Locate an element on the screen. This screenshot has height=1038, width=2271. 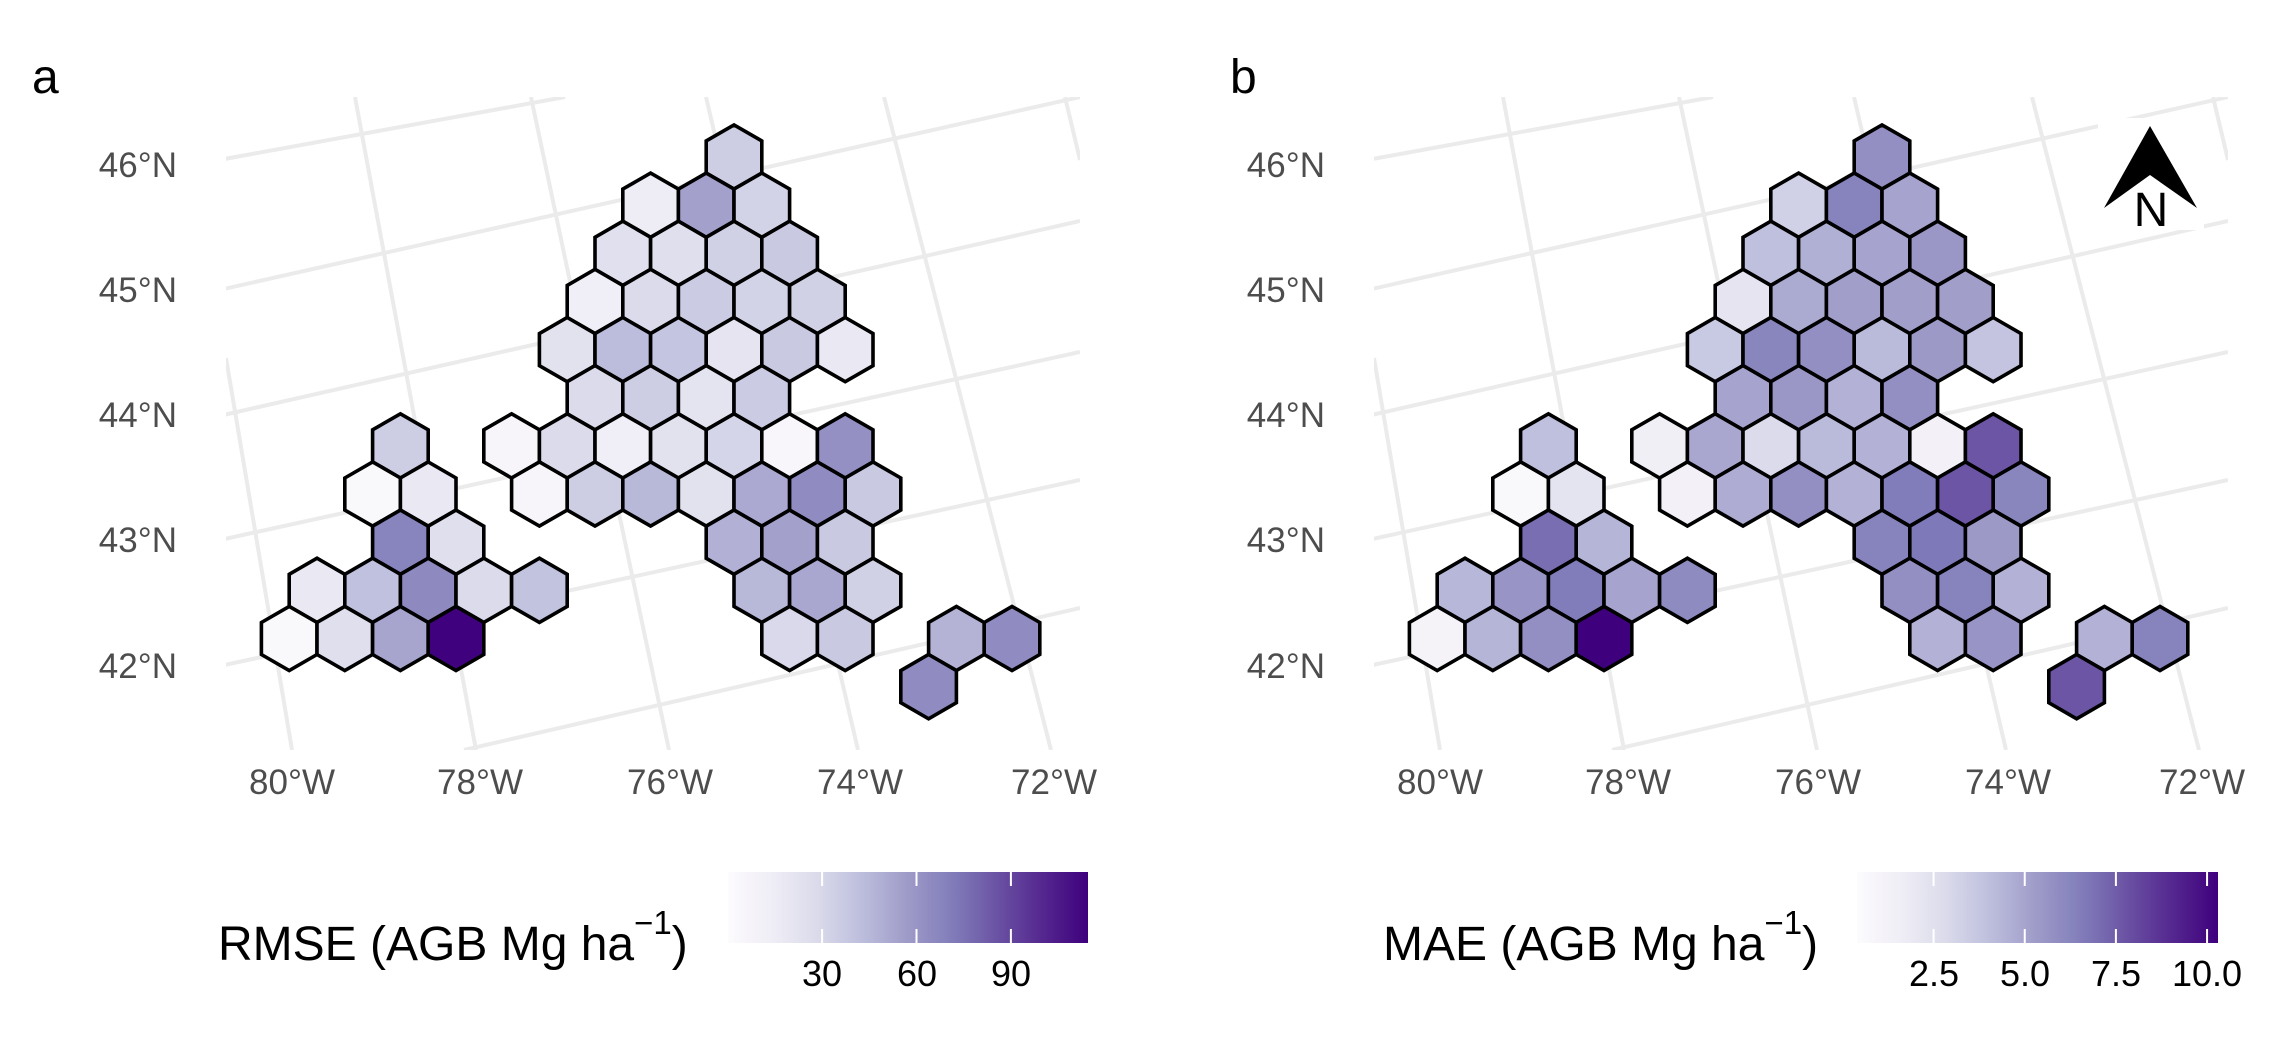
lat-axis-labels-a: 46°N 45°N 44°N 43°N 42°N is located at coordinates (138, 416).